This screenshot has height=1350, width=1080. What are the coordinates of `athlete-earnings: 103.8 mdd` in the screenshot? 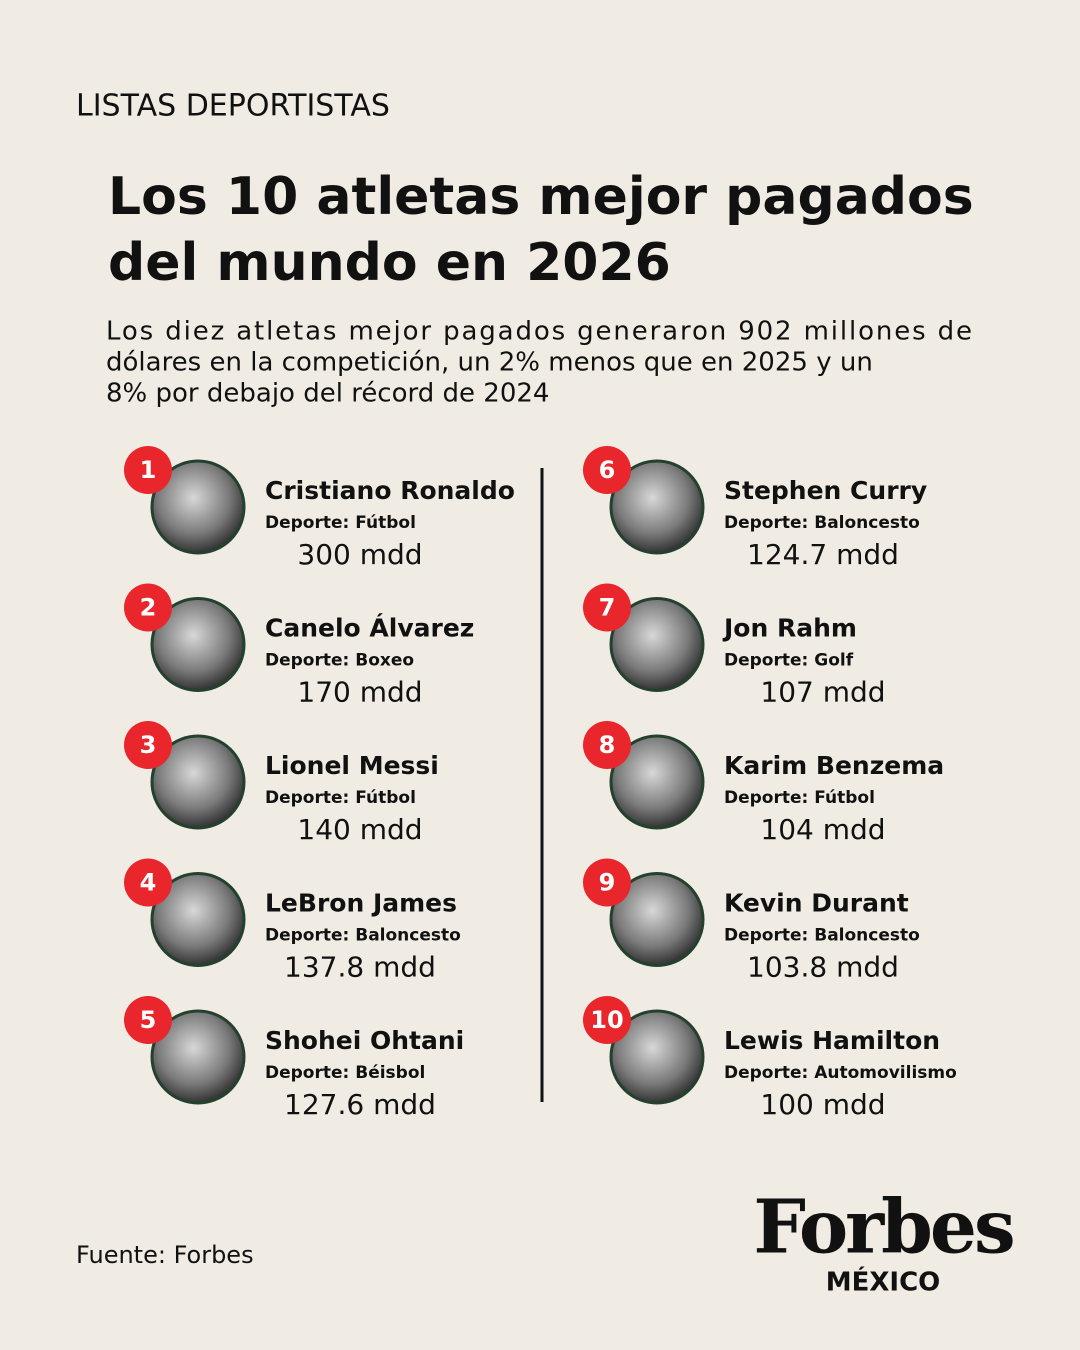 It's located at (823, 967).